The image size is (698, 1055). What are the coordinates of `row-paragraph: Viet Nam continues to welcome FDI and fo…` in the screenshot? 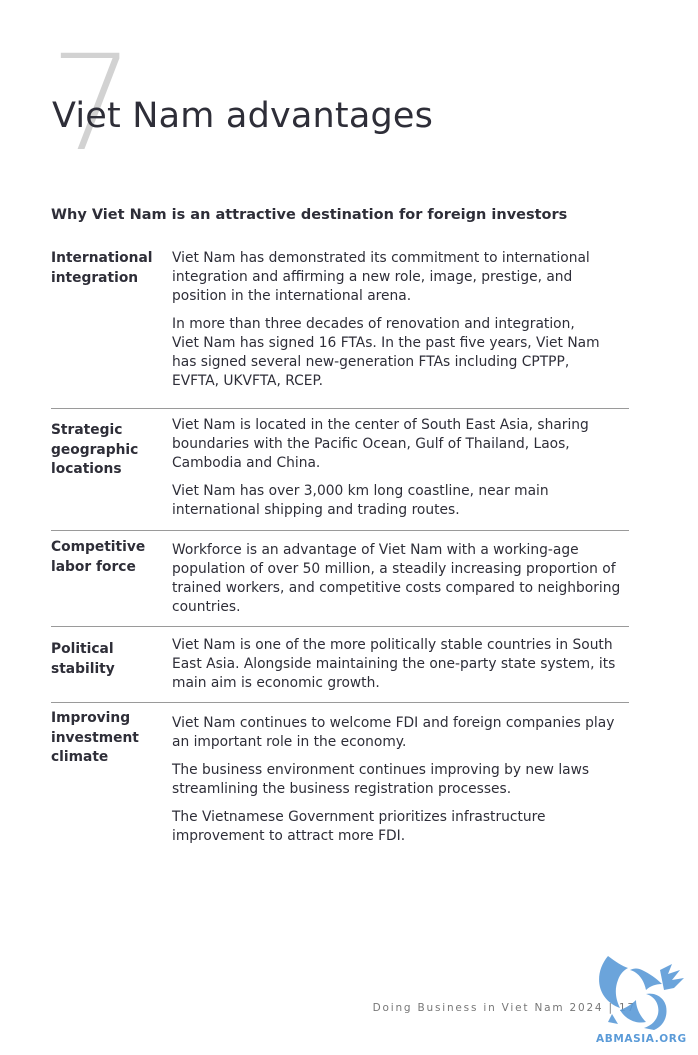 It's located at (393, 732).